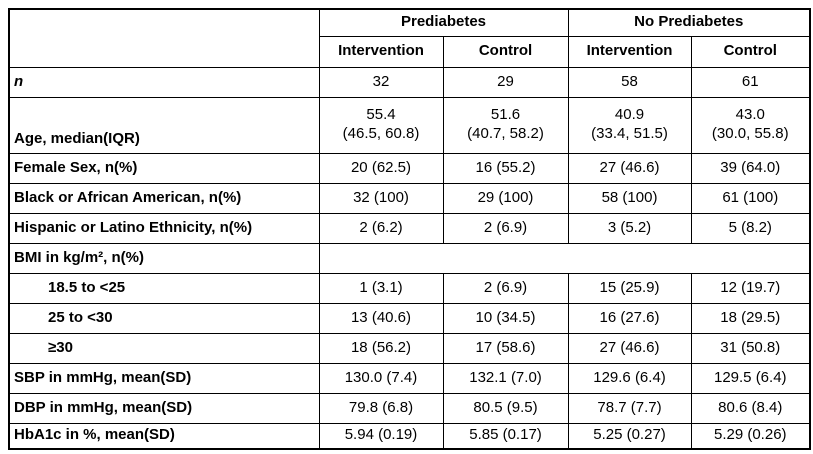 The height and width of the screenshot is (454, 813). Describe the element at coordinates (629, 288) in the screenshot. I see `data-cell: 15 (25.9)` at that location.